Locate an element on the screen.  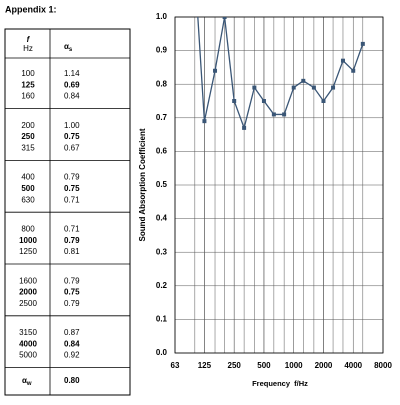
x-tick-label: 2000 is located at coordinates (324, 365).